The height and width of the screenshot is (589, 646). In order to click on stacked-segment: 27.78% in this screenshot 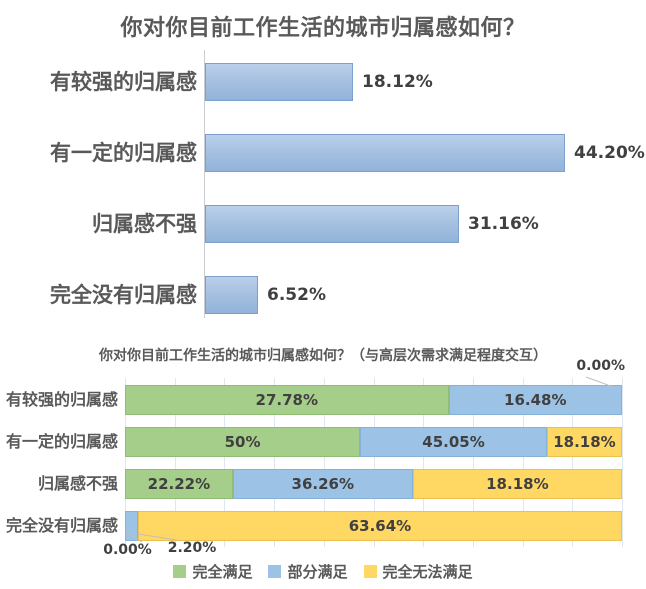, I will do `click(287, 400)`.